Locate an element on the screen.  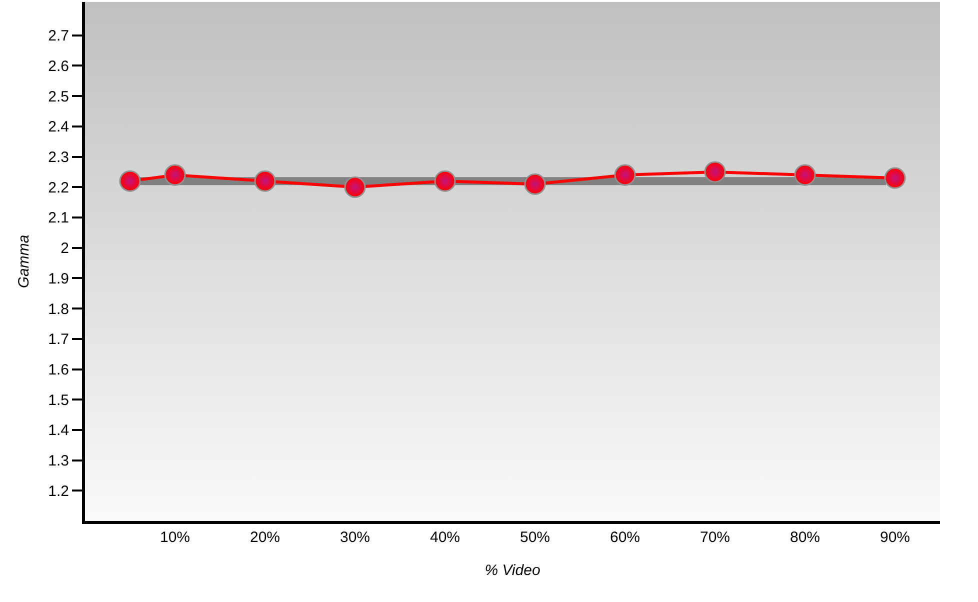
y-tick-label: 2.6 is located at coordinates (58, 66).